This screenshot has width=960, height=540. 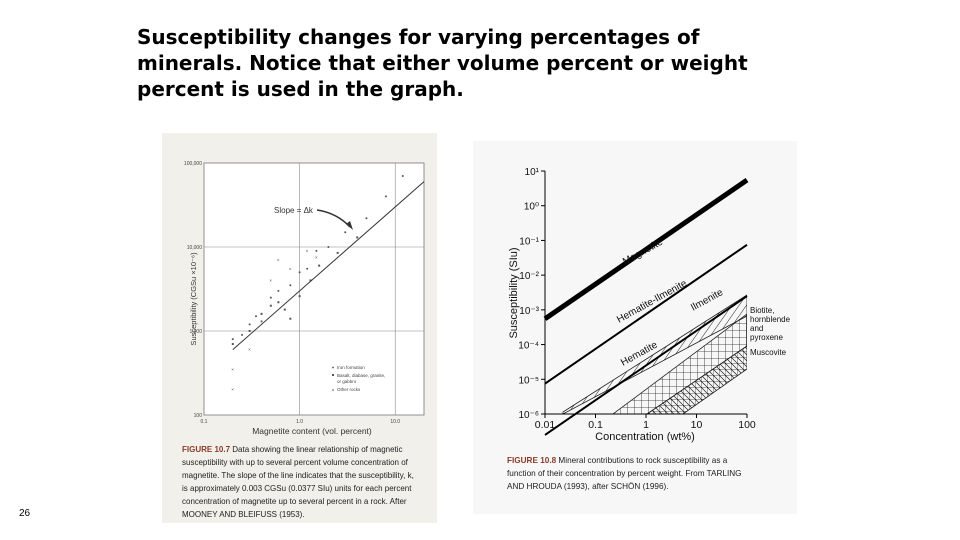 What do you see at coordinates (349, 389) in the screenshot?
I see `legend-item-other-rocks: Other rocks` at bounding box center [349, 389].